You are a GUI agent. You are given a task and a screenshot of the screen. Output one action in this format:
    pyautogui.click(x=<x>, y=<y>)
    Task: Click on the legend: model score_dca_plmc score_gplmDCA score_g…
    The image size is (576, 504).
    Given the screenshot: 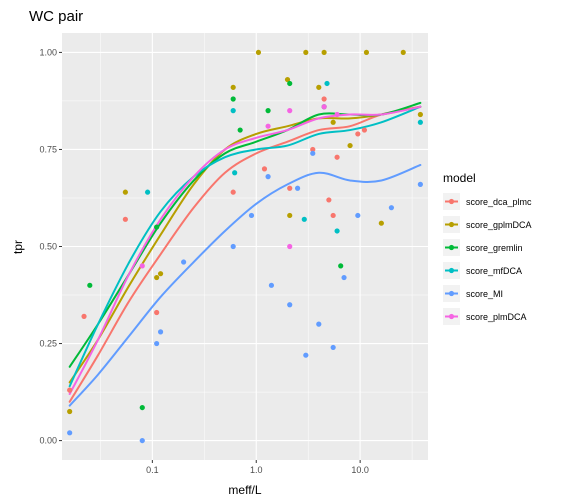 What is the action you would take?
    pyautogui.click(x=487, y=248)
    